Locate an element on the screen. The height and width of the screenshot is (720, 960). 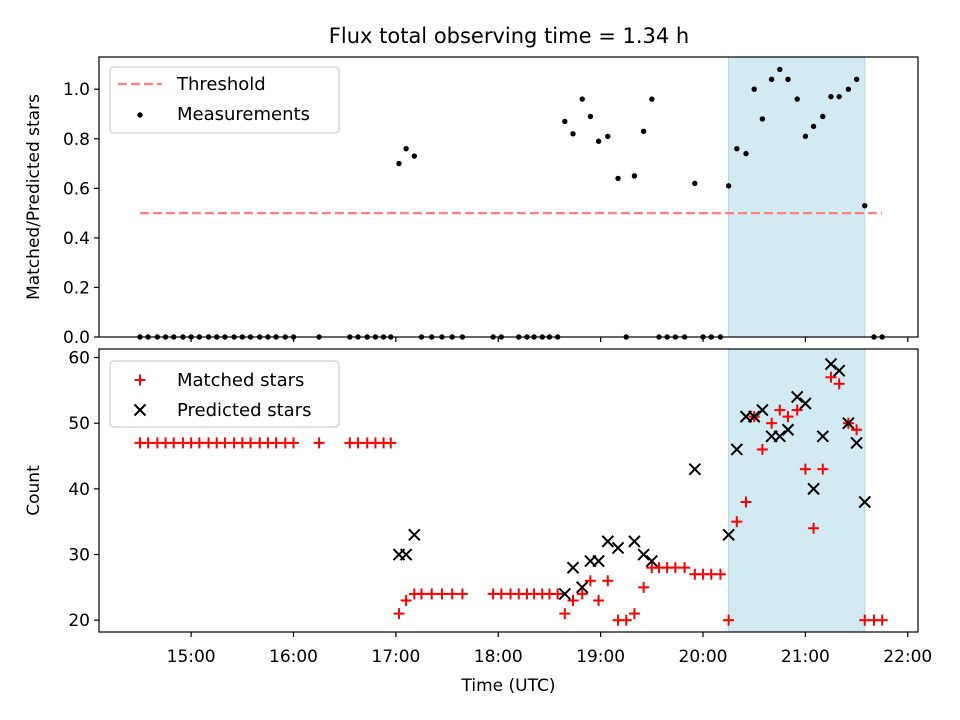
bottom-shaded-interval is located at coordinates (797, 490).